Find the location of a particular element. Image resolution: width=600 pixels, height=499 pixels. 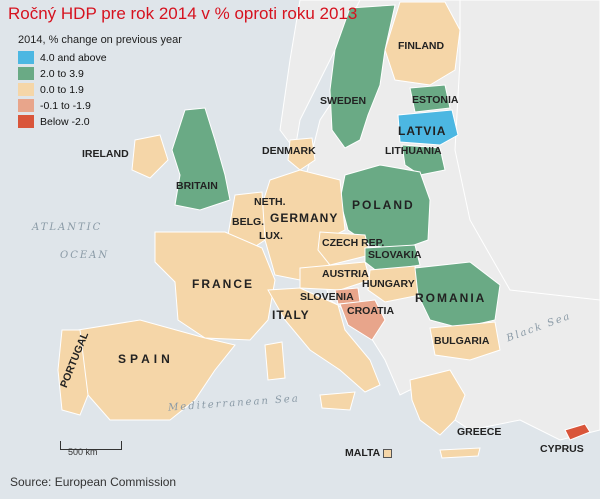

country-label-spain: SPAIN is located at coordinates (146, 359).